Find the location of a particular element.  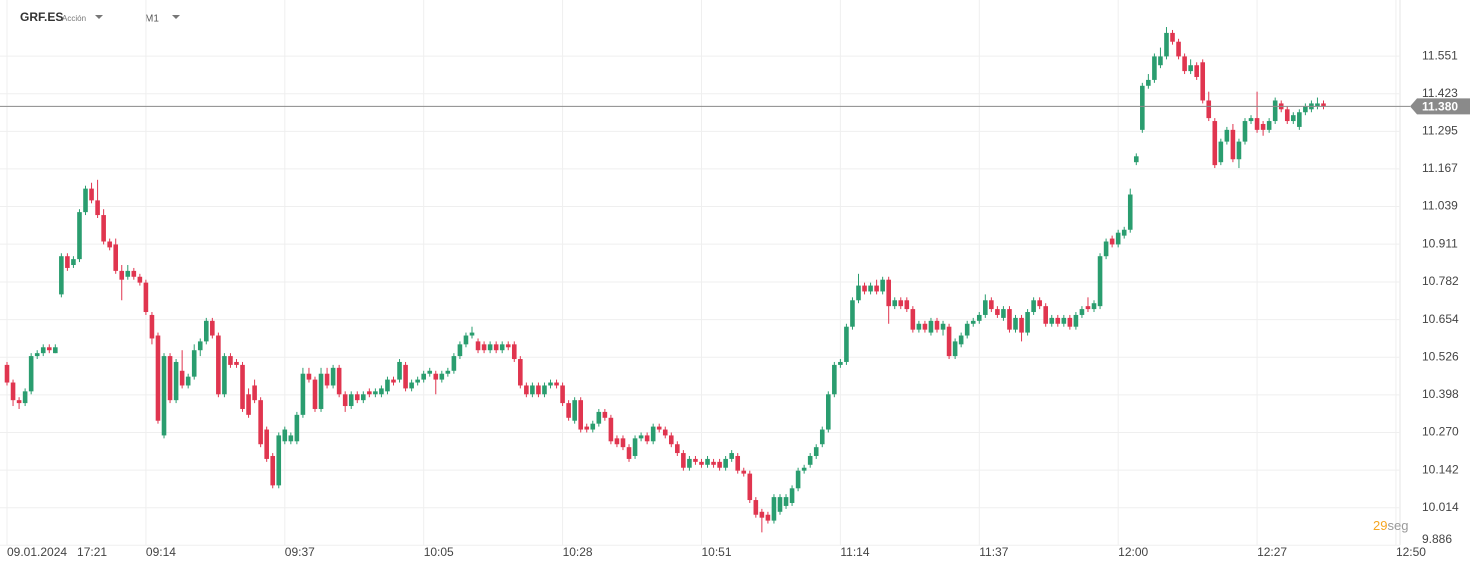

current-price-label: 11.380 is located at coordinates (1440, 107).